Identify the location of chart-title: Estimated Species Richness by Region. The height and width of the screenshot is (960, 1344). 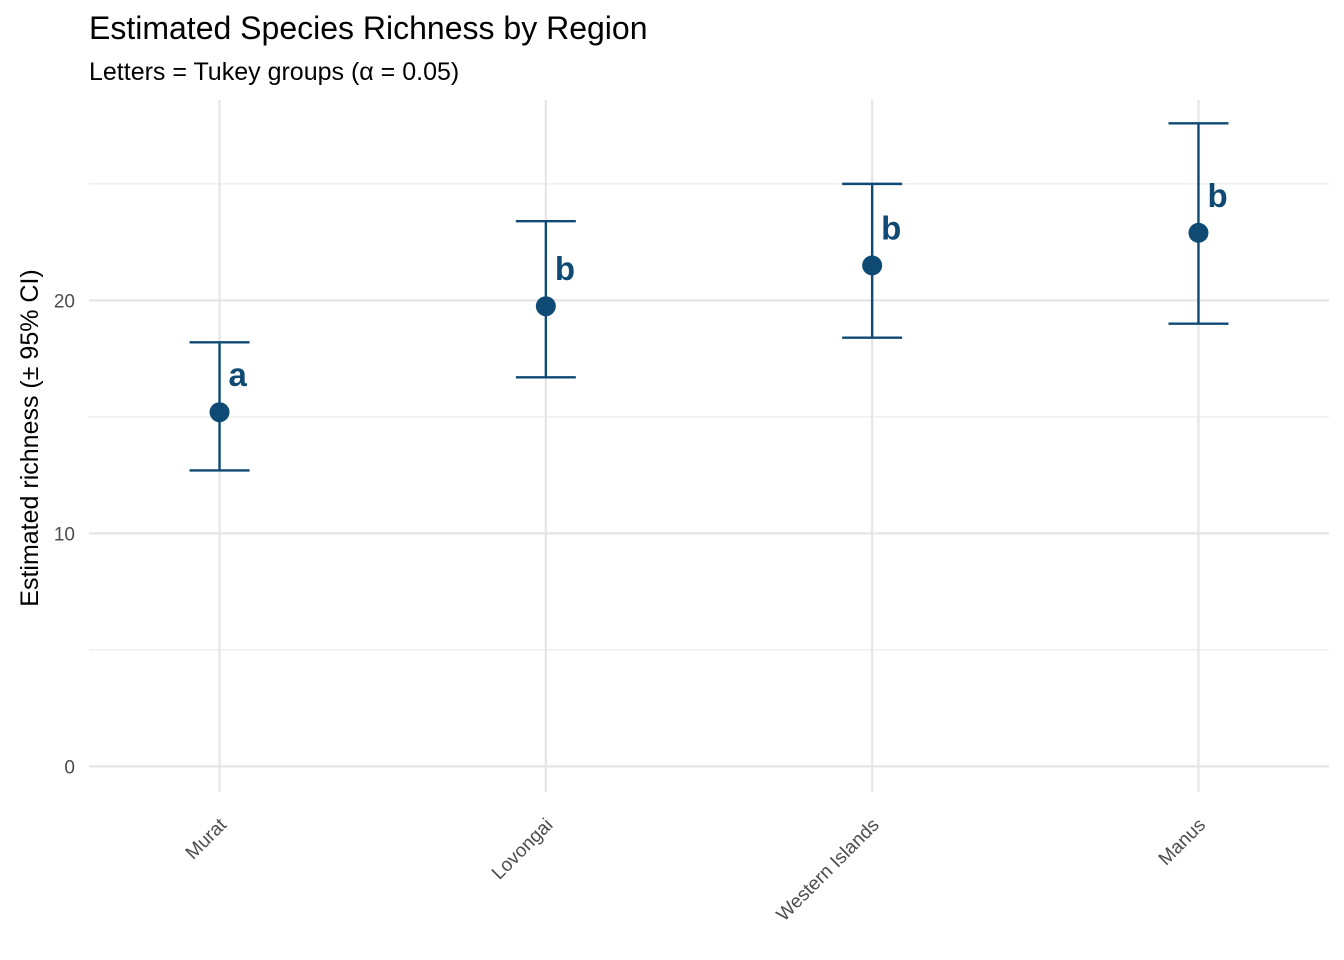
(368, 28).